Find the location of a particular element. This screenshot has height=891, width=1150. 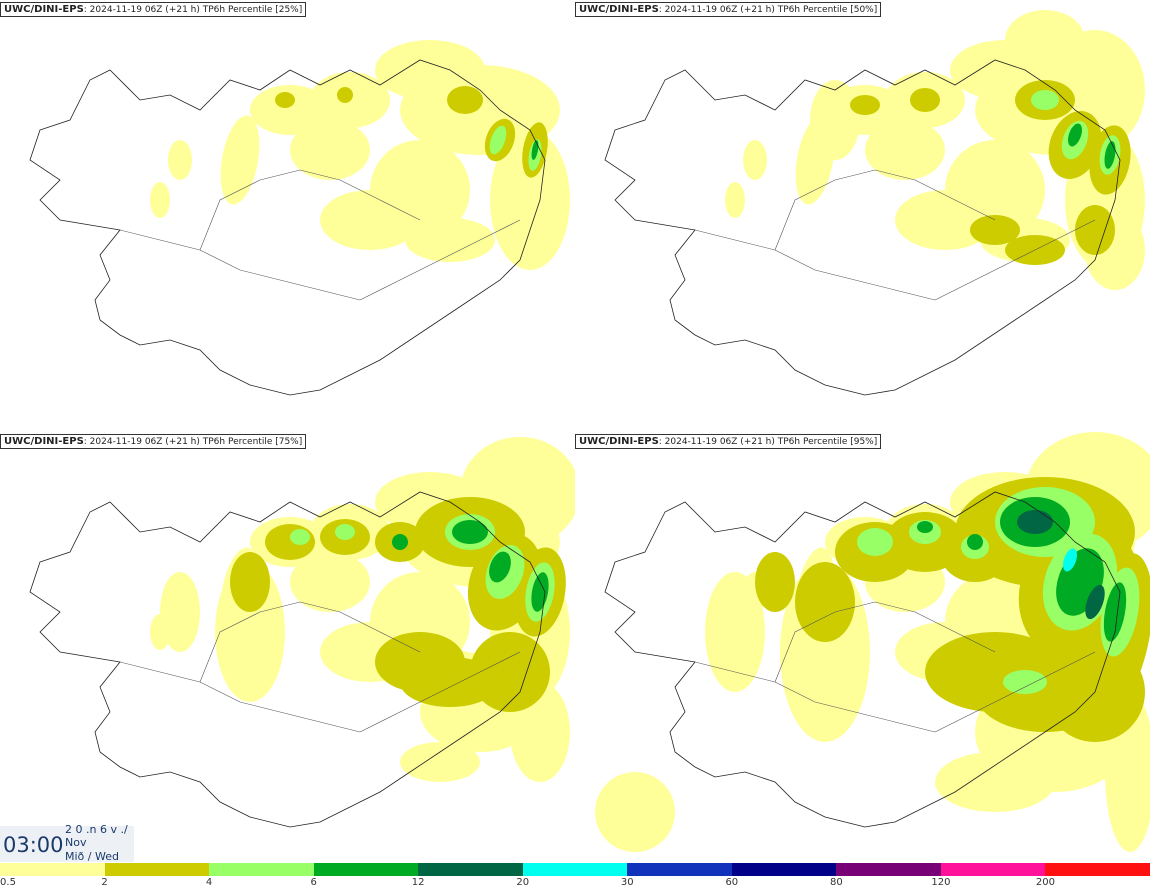

colorbar-tick-label: 120 is located at coordinates (941, 882).